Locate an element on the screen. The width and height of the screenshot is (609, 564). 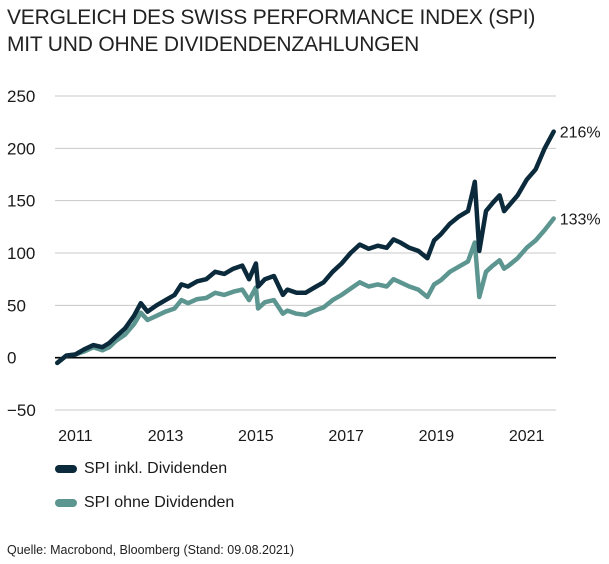
legend-swatch-dark is located at coordinates (66, 469).